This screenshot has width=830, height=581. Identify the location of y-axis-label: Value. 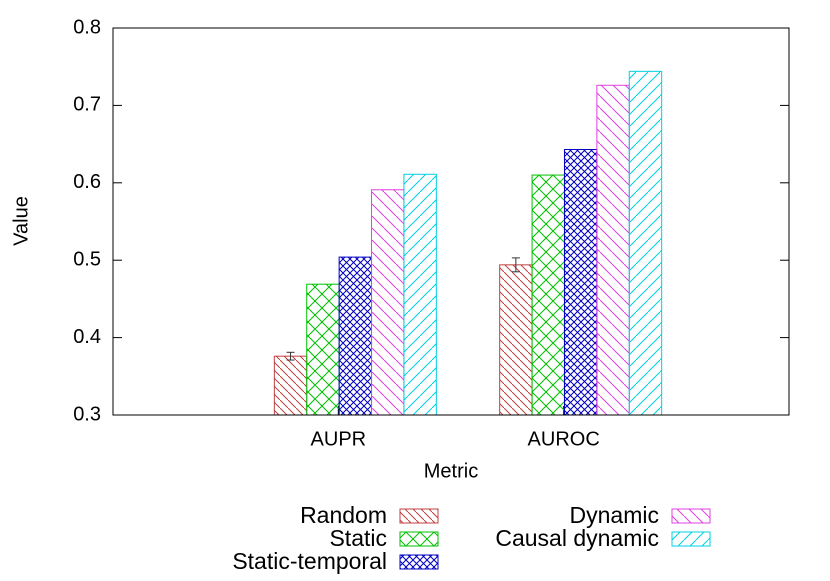
(21, 221).